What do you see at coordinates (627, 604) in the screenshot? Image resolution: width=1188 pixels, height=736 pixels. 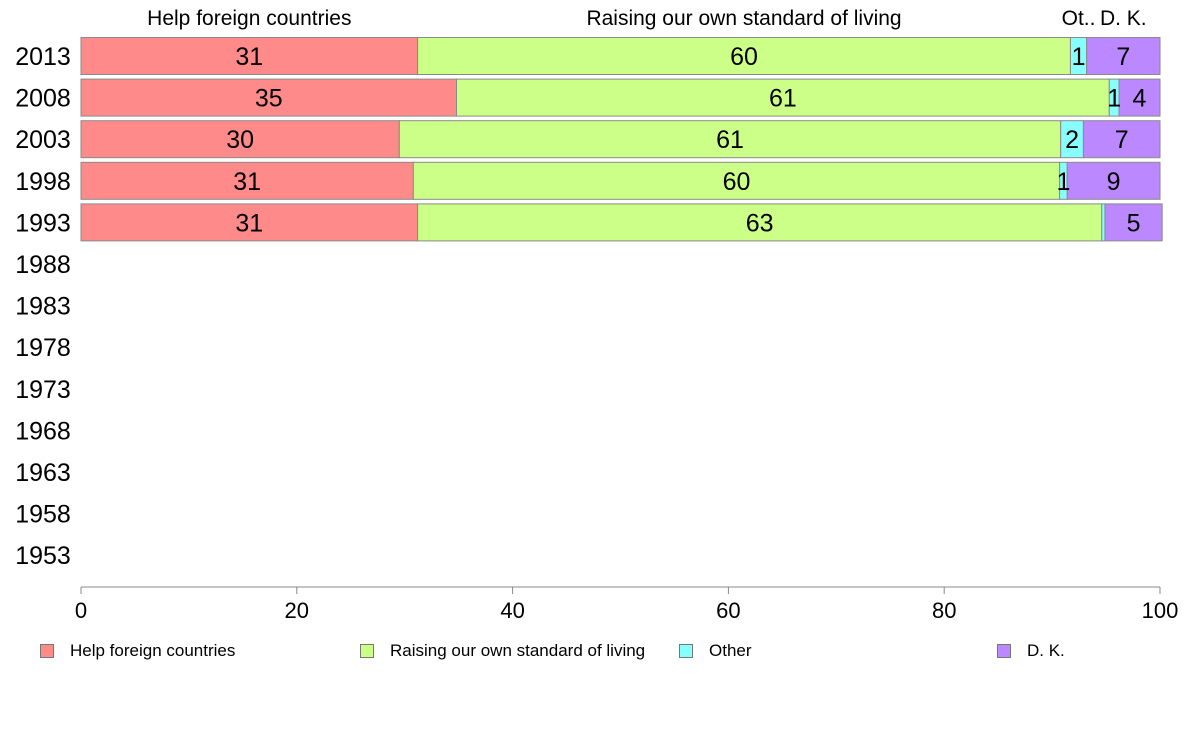 I see `x-axis: 0 20 40 60 80 100` at bounding box center [627, 604].